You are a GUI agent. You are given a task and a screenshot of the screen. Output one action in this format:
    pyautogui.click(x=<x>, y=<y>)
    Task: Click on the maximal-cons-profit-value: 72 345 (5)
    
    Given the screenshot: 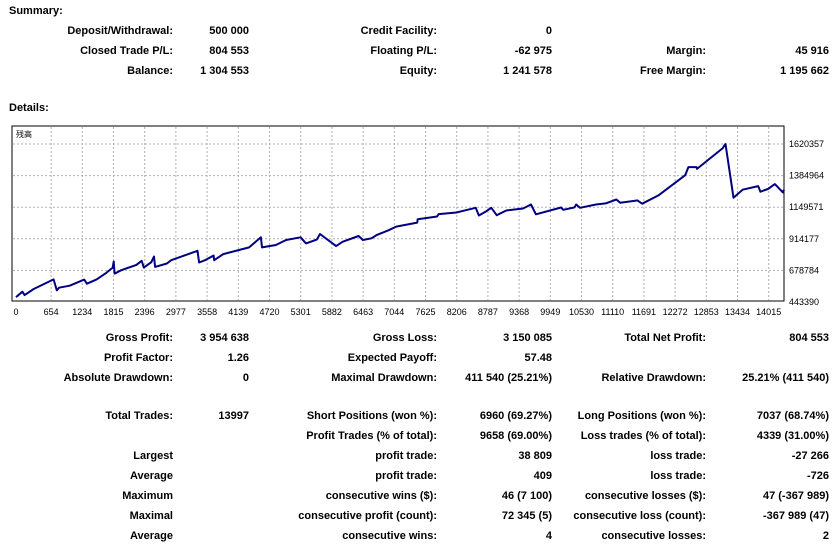 What is the action you would take?
    pyautogui.click(x=526, y=516)
    